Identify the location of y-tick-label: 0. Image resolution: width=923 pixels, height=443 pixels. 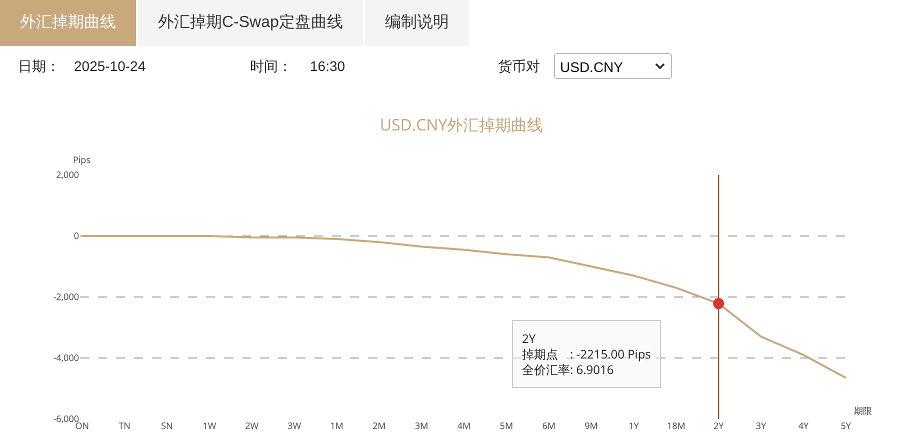
(76, 235).